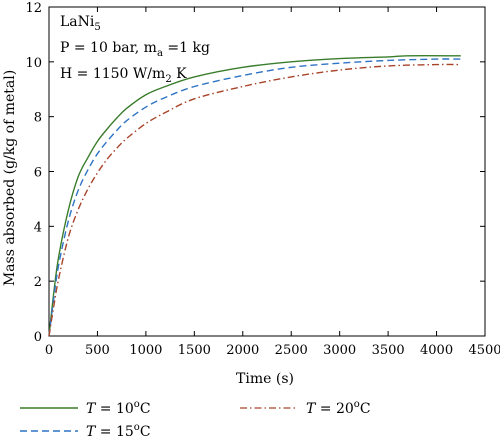 The width and height of the screenshot is (500, 438). Describe the element at coordinates (135, 49) in the screenshot. I see `annotation-pressure-mass: P = 10 bar, ma =1 kg` at that location.